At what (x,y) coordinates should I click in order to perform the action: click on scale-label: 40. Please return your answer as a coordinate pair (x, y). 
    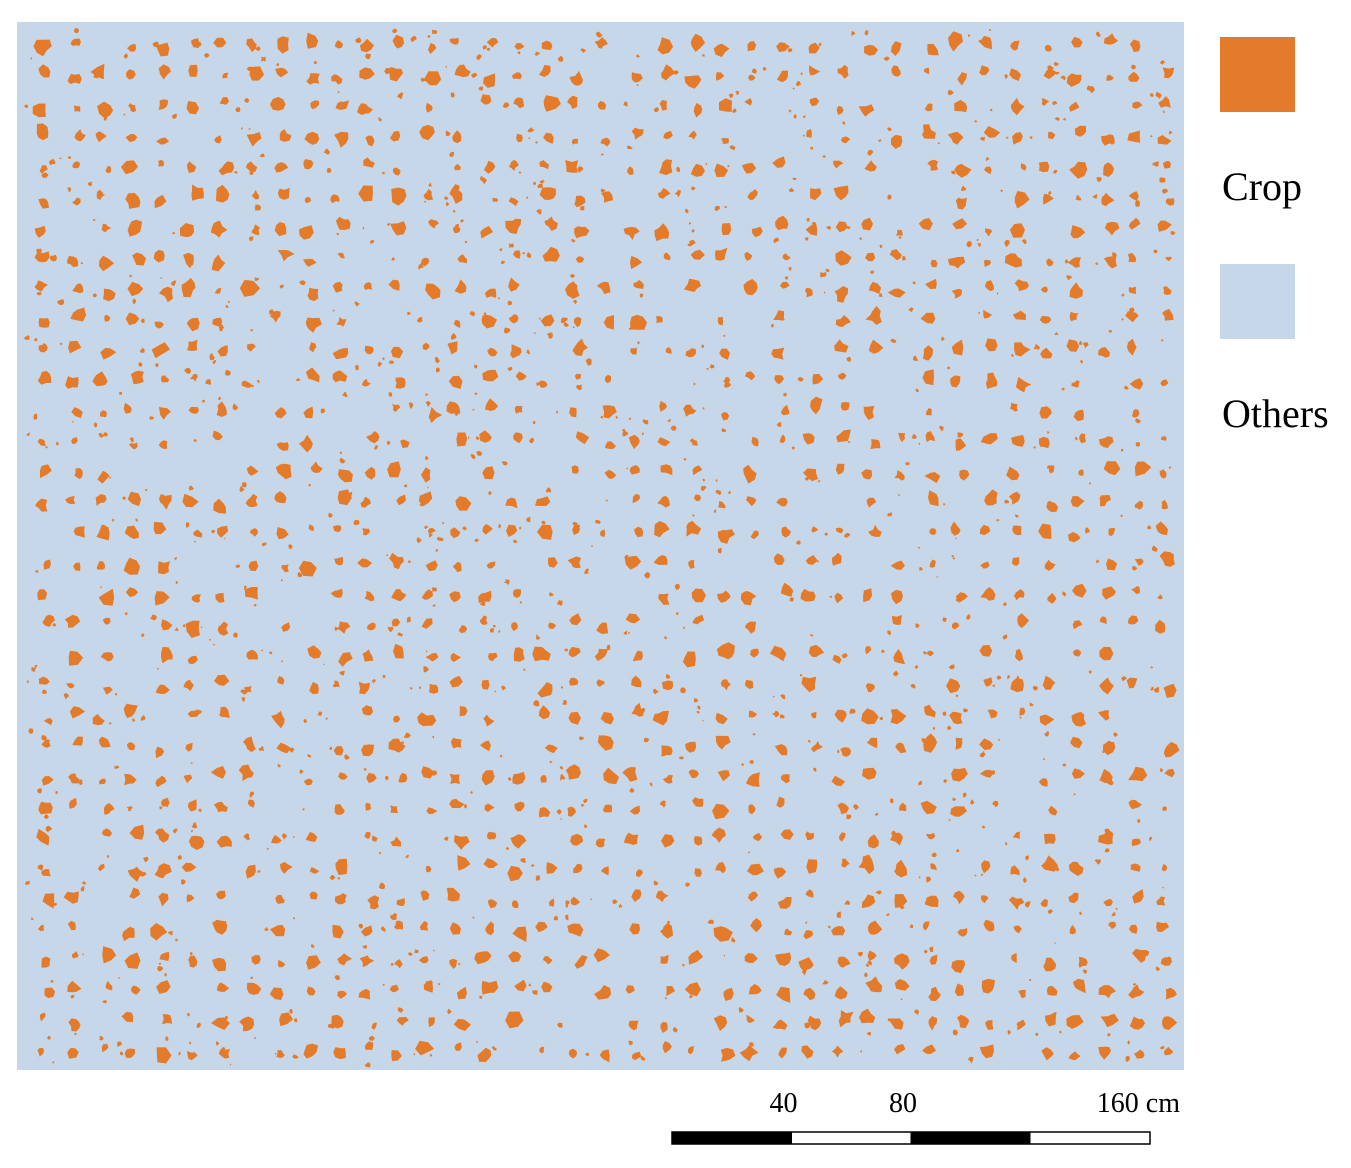
    Looking at the image, I should click on (784, 1103).